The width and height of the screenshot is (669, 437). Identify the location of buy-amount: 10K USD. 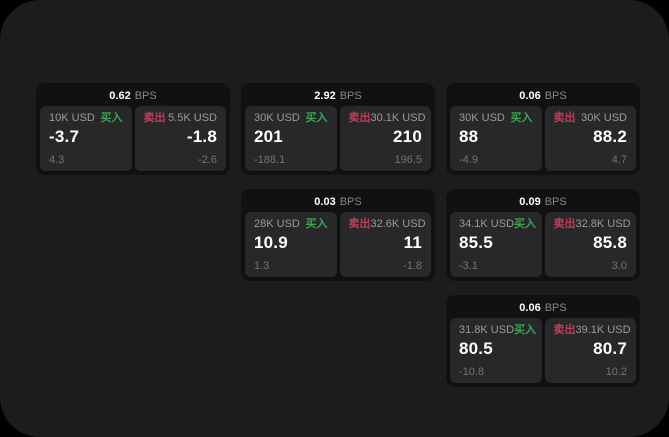
(72, 118).